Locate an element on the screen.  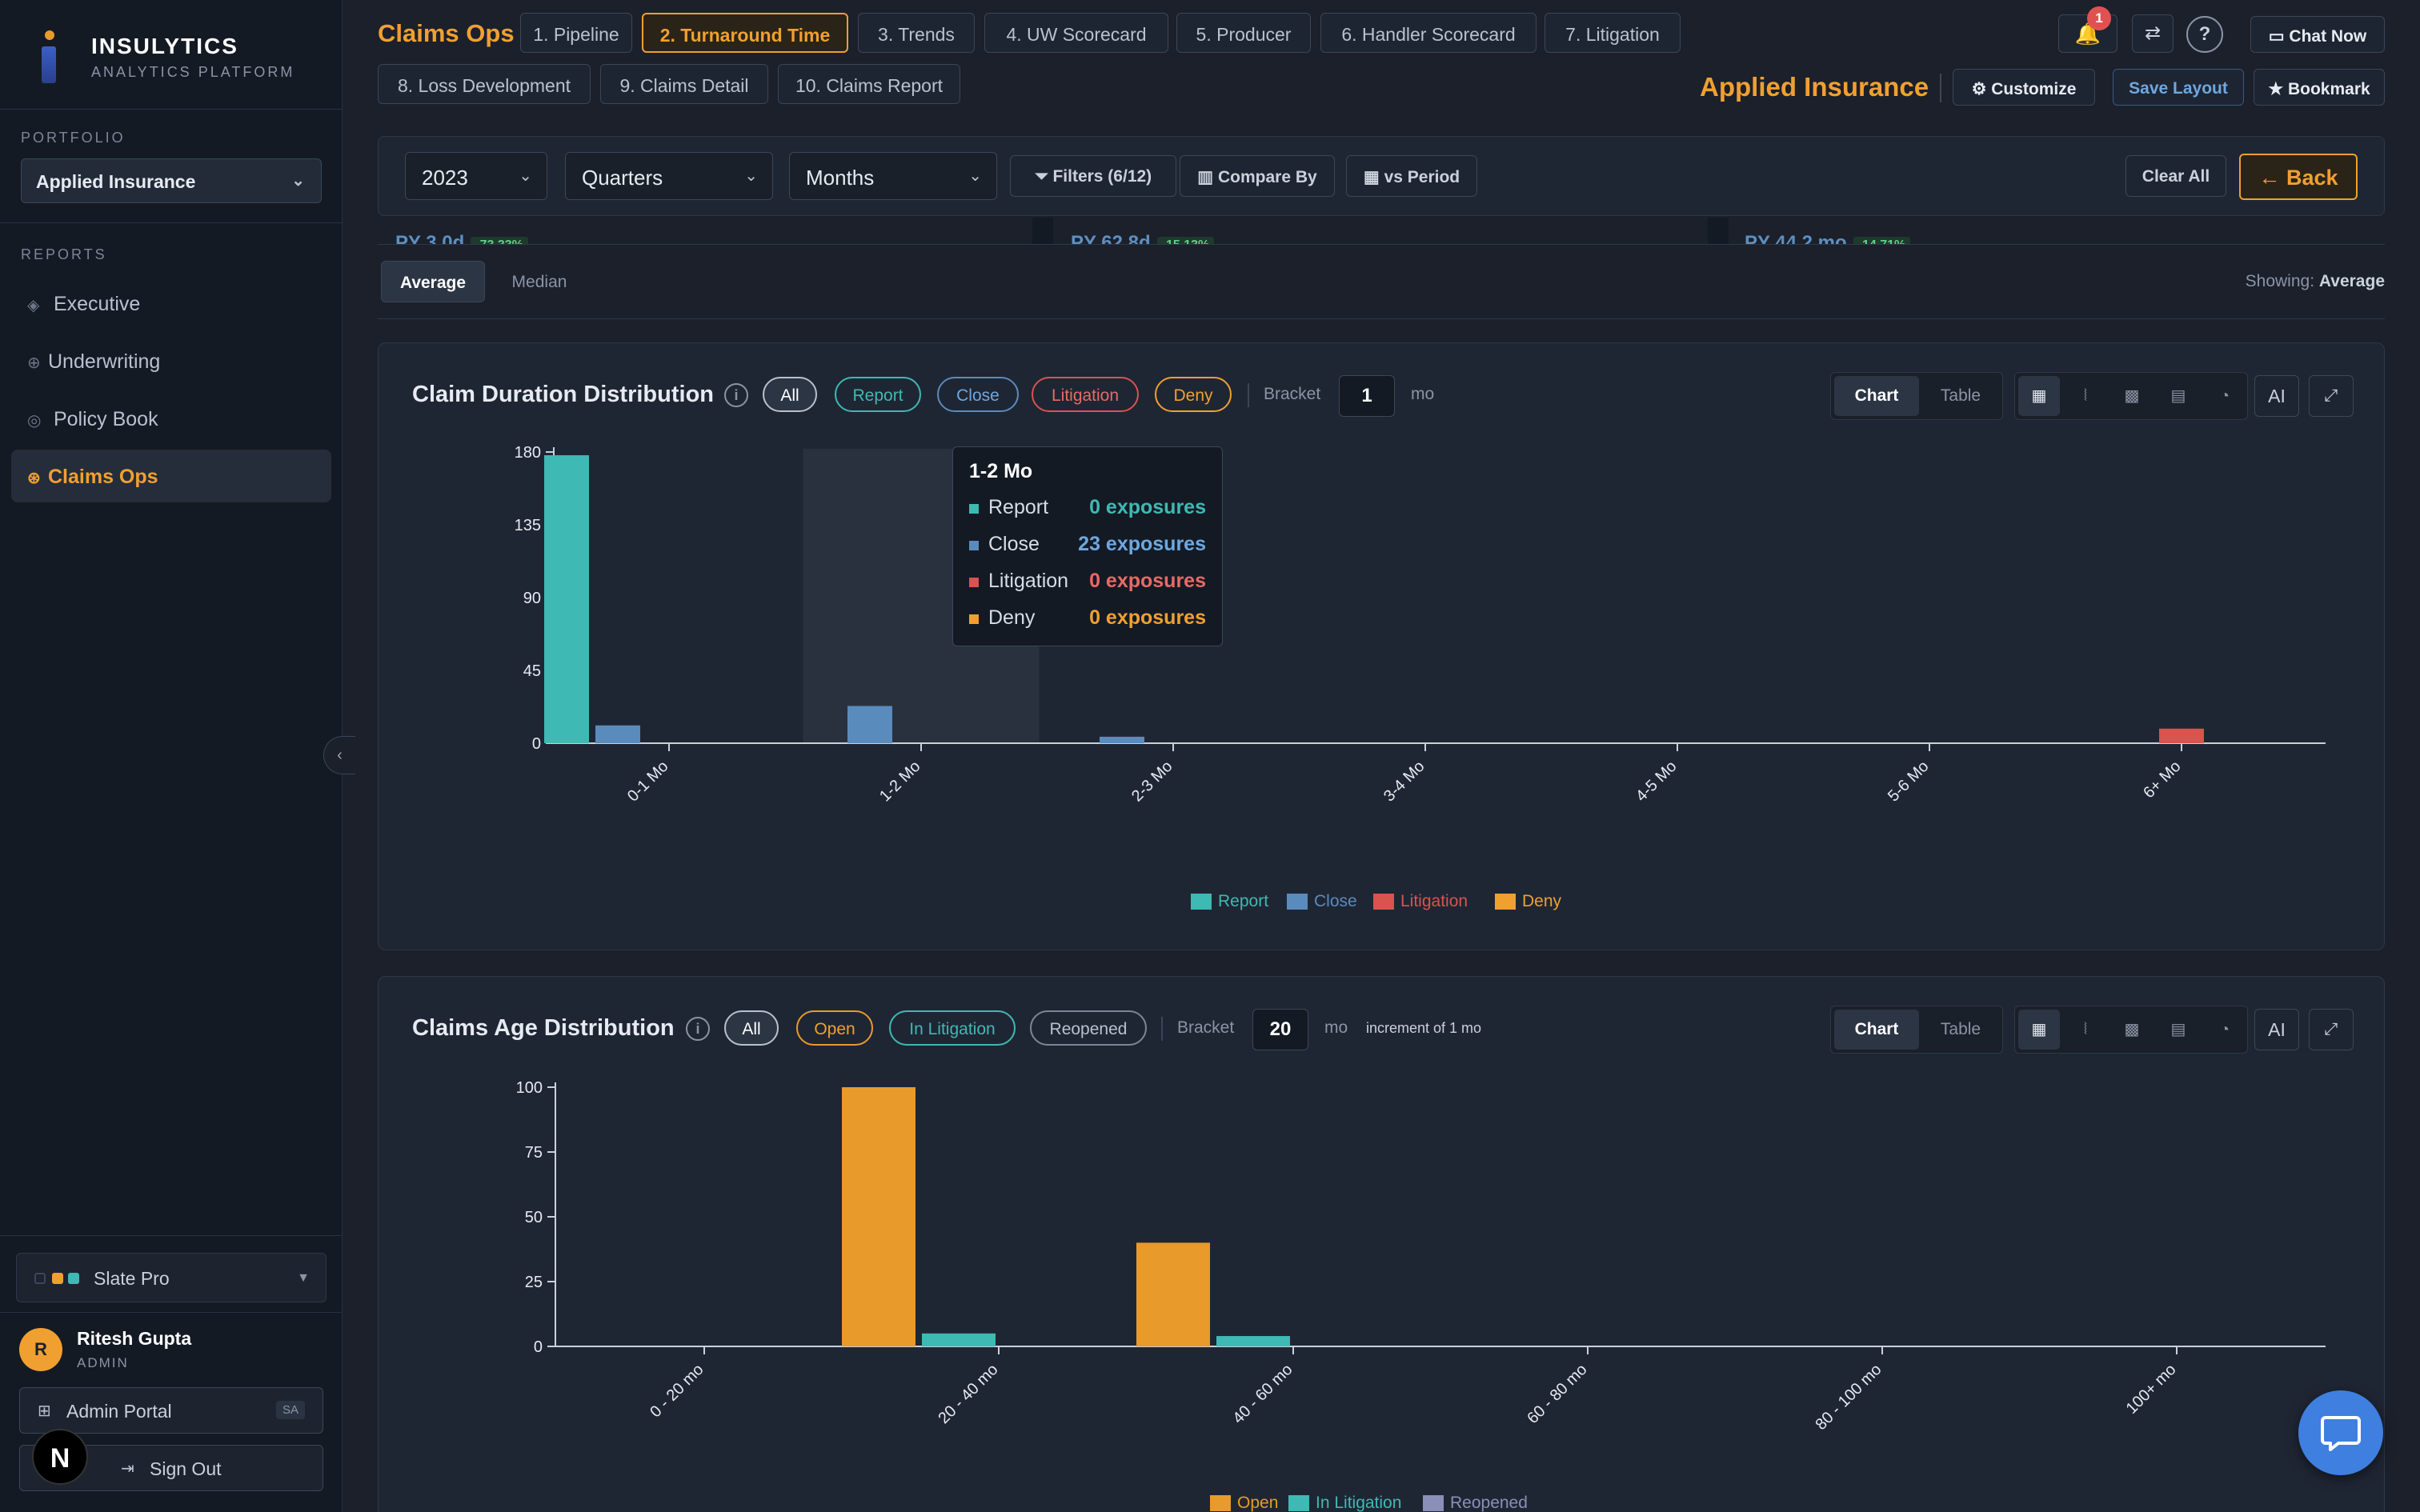
chat-now-button: ▭ Chat Now is located at coordinates (2317, 34).